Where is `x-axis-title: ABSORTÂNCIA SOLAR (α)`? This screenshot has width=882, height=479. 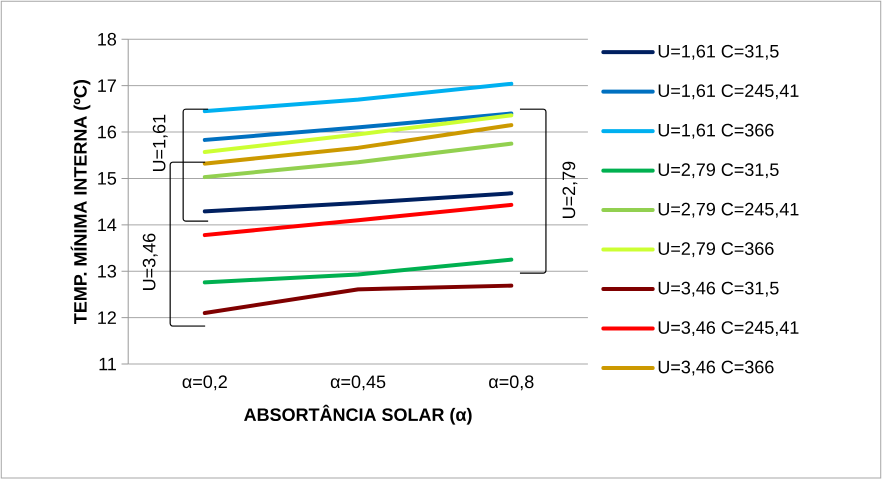
x-axis-title: ABSORTÂNCIA SOLAR (α) is located at coordinates (358, 414).